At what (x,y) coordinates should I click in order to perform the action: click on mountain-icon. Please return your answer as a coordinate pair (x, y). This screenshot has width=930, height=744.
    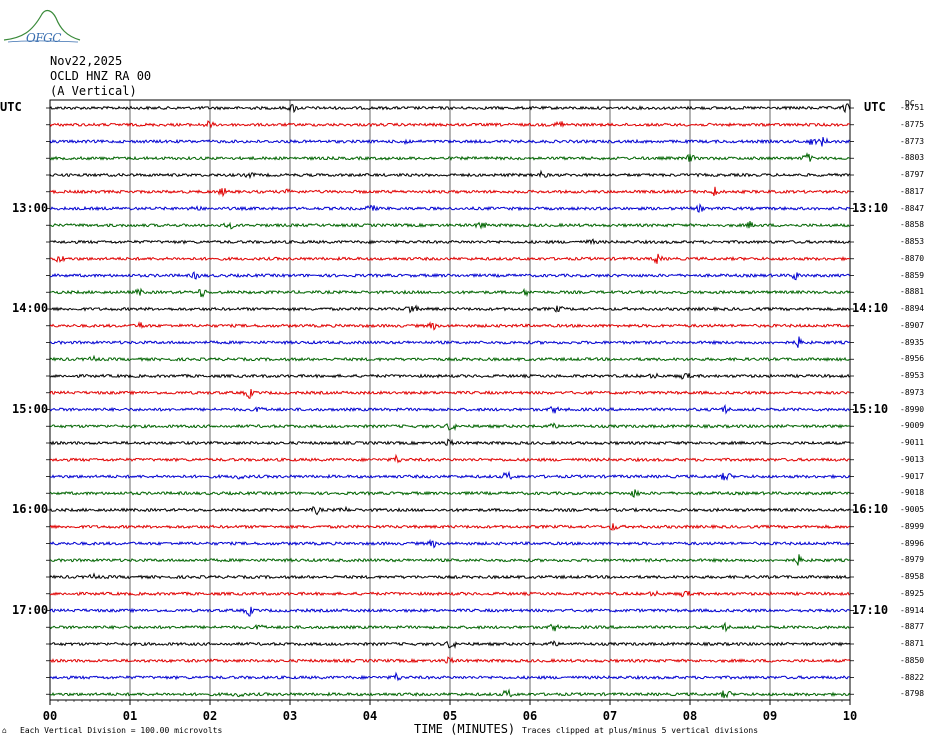
    Looking at the image, I should click on (42, 26).